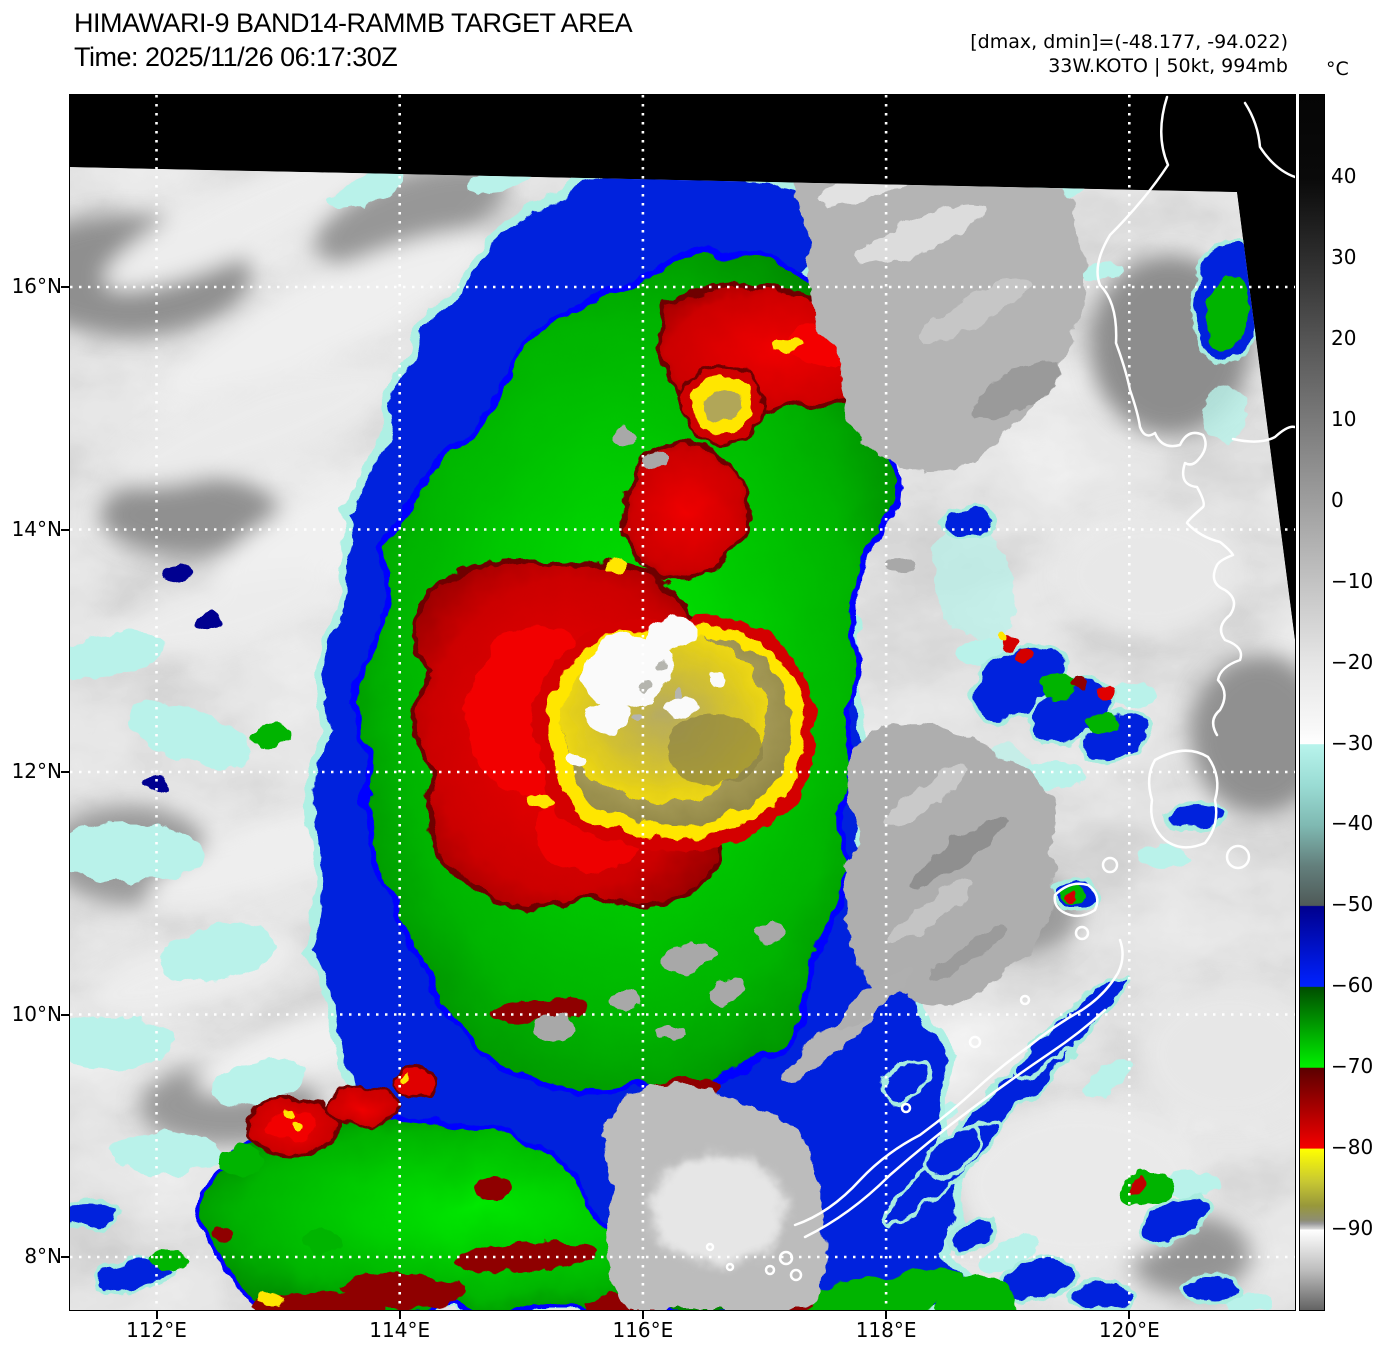  I want to click on longitude-label: 120°E, so click(1129, 1330).